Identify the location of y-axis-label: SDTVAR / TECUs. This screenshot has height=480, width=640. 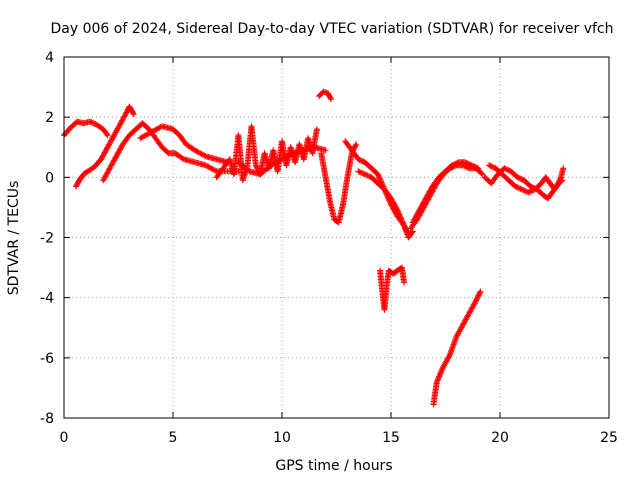
(14, 238).